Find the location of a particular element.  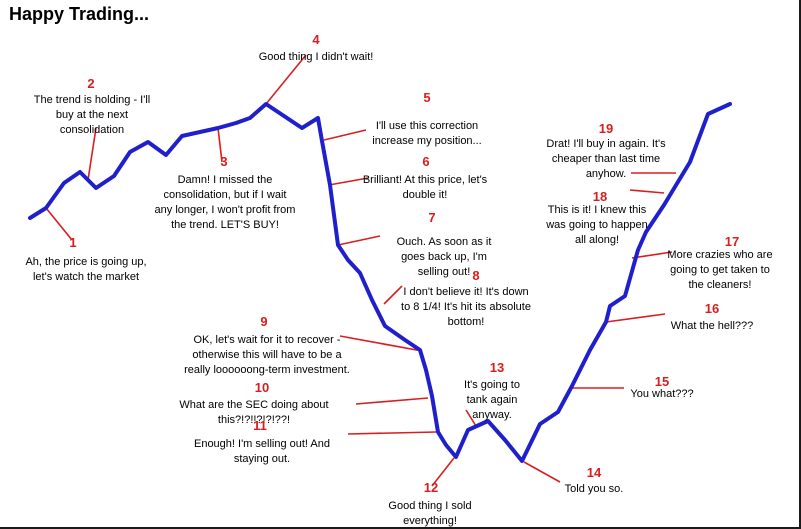

annotation-text-16: What the hell??? is located at coordinates (712, 326).